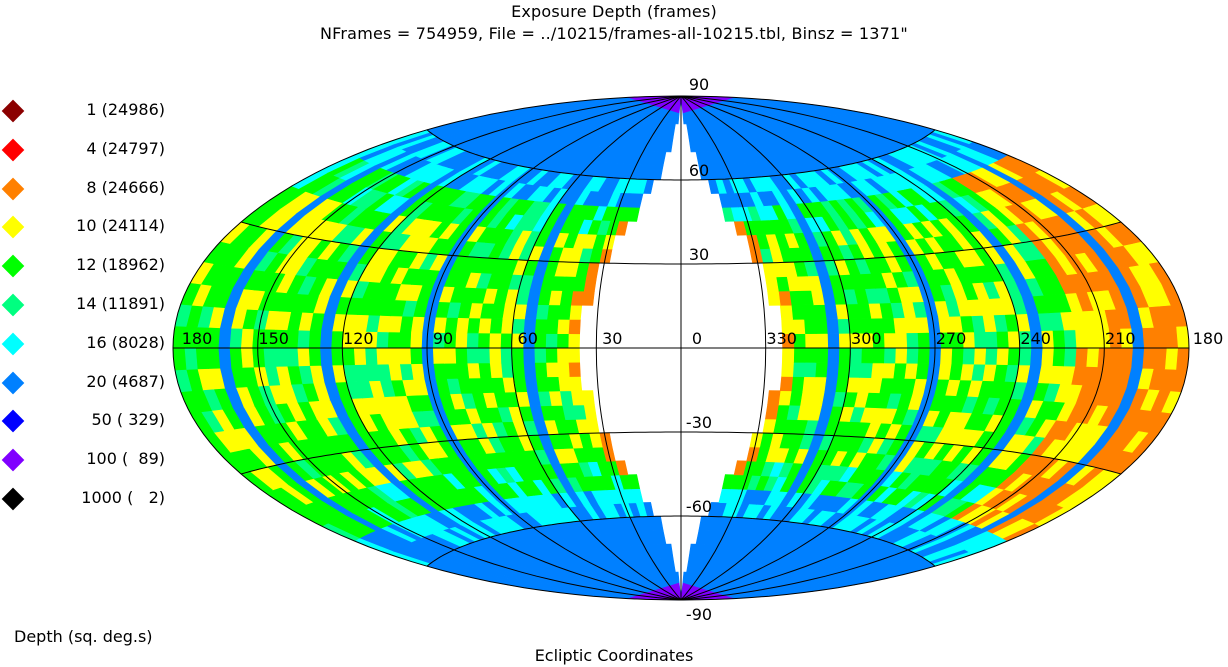 The height and width of the screenshot is (667, 1228). I want to click on chart-title: Exposure Depth (frames), so click(614, 11).